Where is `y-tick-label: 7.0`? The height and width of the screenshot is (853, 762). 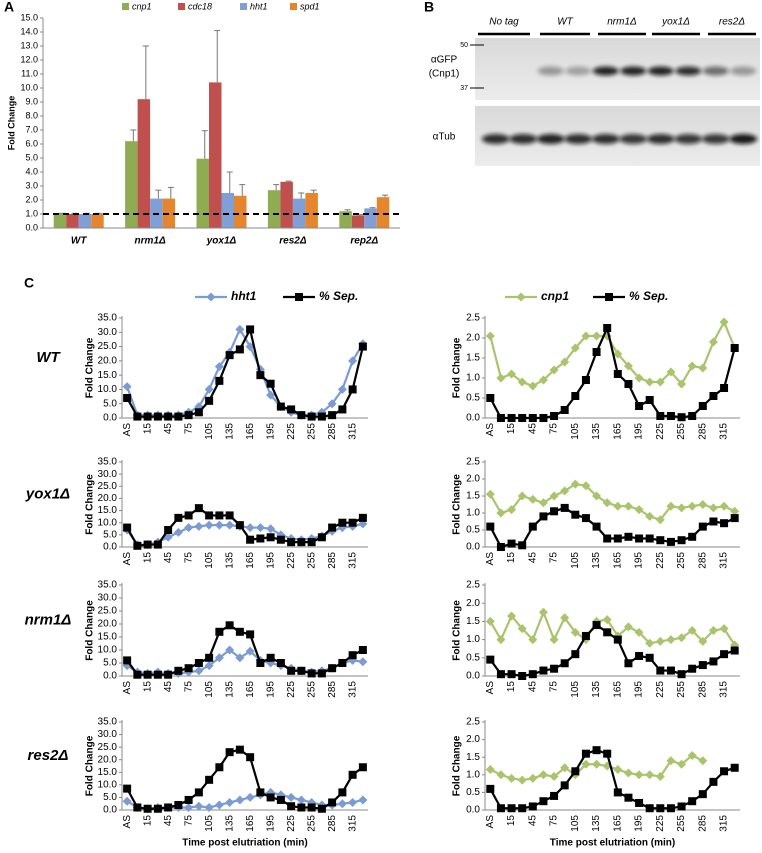 y-tick-label: 7.0 is located at coordinates (31, 129).